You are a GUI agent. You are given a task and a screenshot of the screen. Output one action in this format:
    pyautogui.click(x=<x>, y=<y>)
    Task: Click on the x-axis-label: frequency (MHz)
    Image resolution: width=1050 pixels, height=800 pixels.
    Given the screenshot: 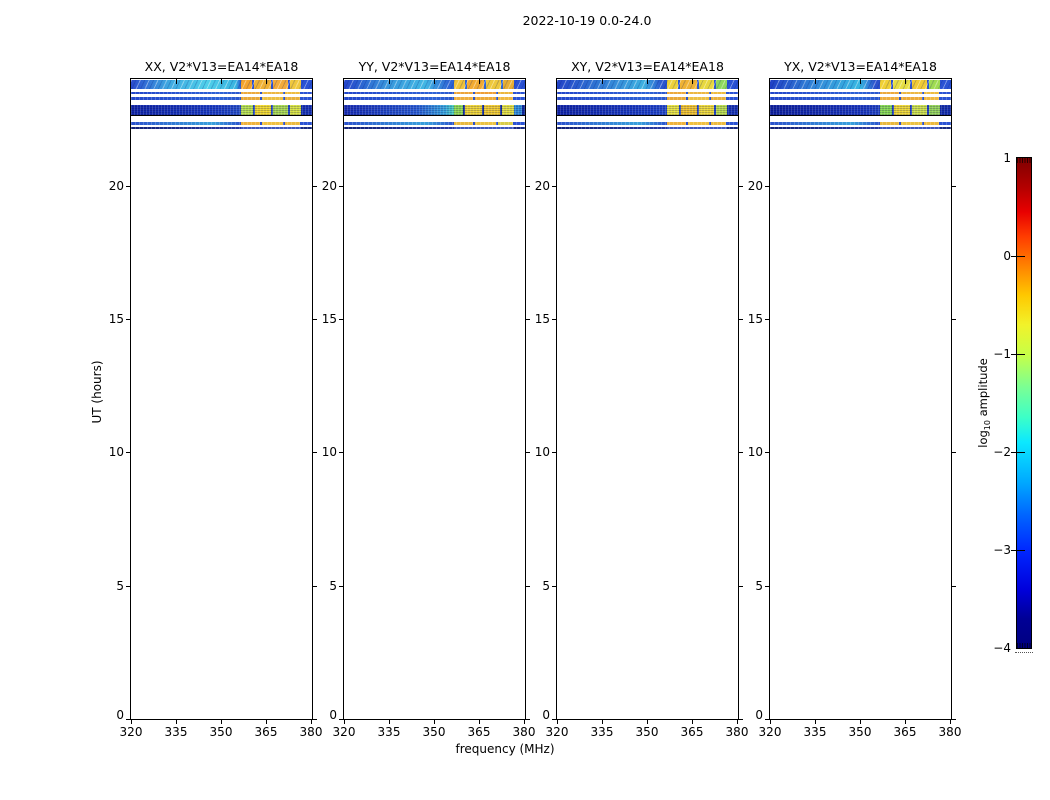 What is the action you would take?
    pyautogui.click(x=505, y=749)
    